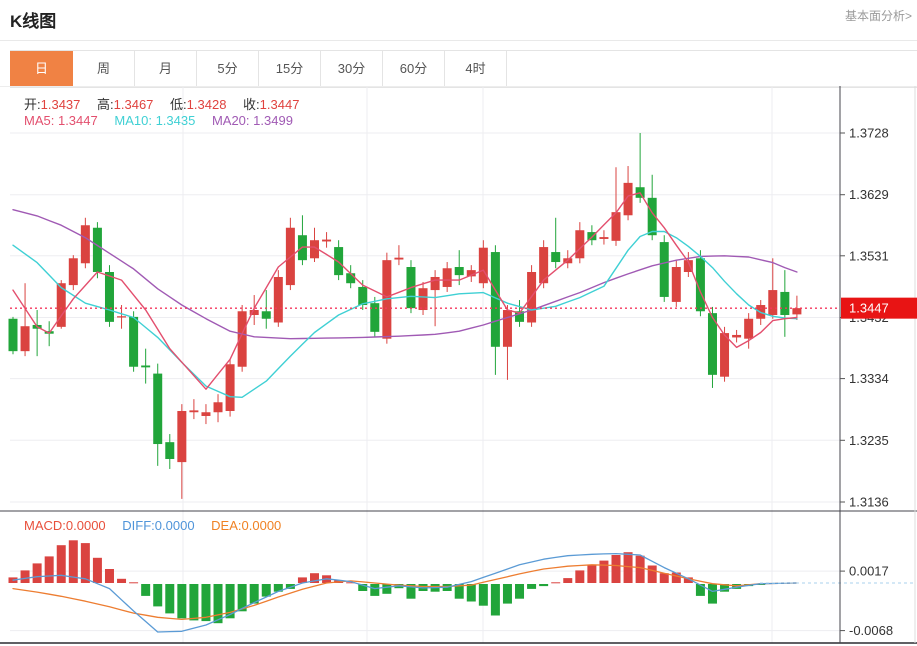 Image resolution: width=917 pixels, height=646 pixels. What do you see at coordinates (869, 133) in the screenshot?
I see `axis-label: 1.3728` at bounding box center [869, 133].